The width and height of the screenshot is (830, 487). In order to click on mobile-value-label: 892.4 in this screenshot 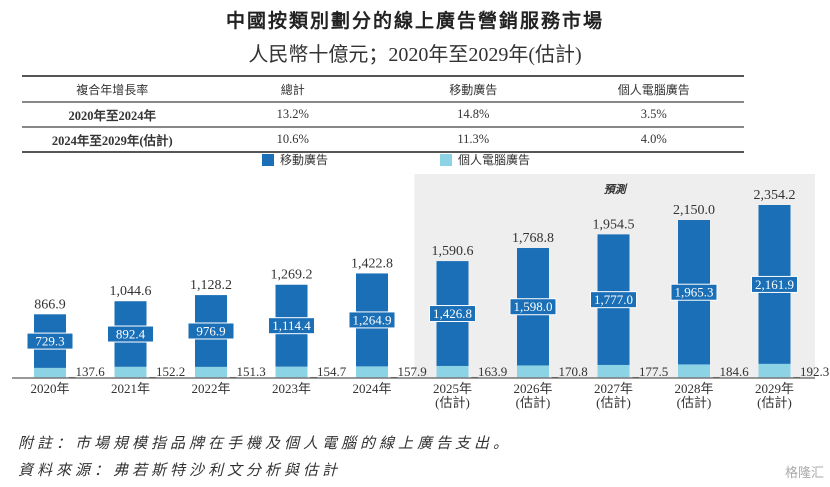, I will do `click(131, 334)`.